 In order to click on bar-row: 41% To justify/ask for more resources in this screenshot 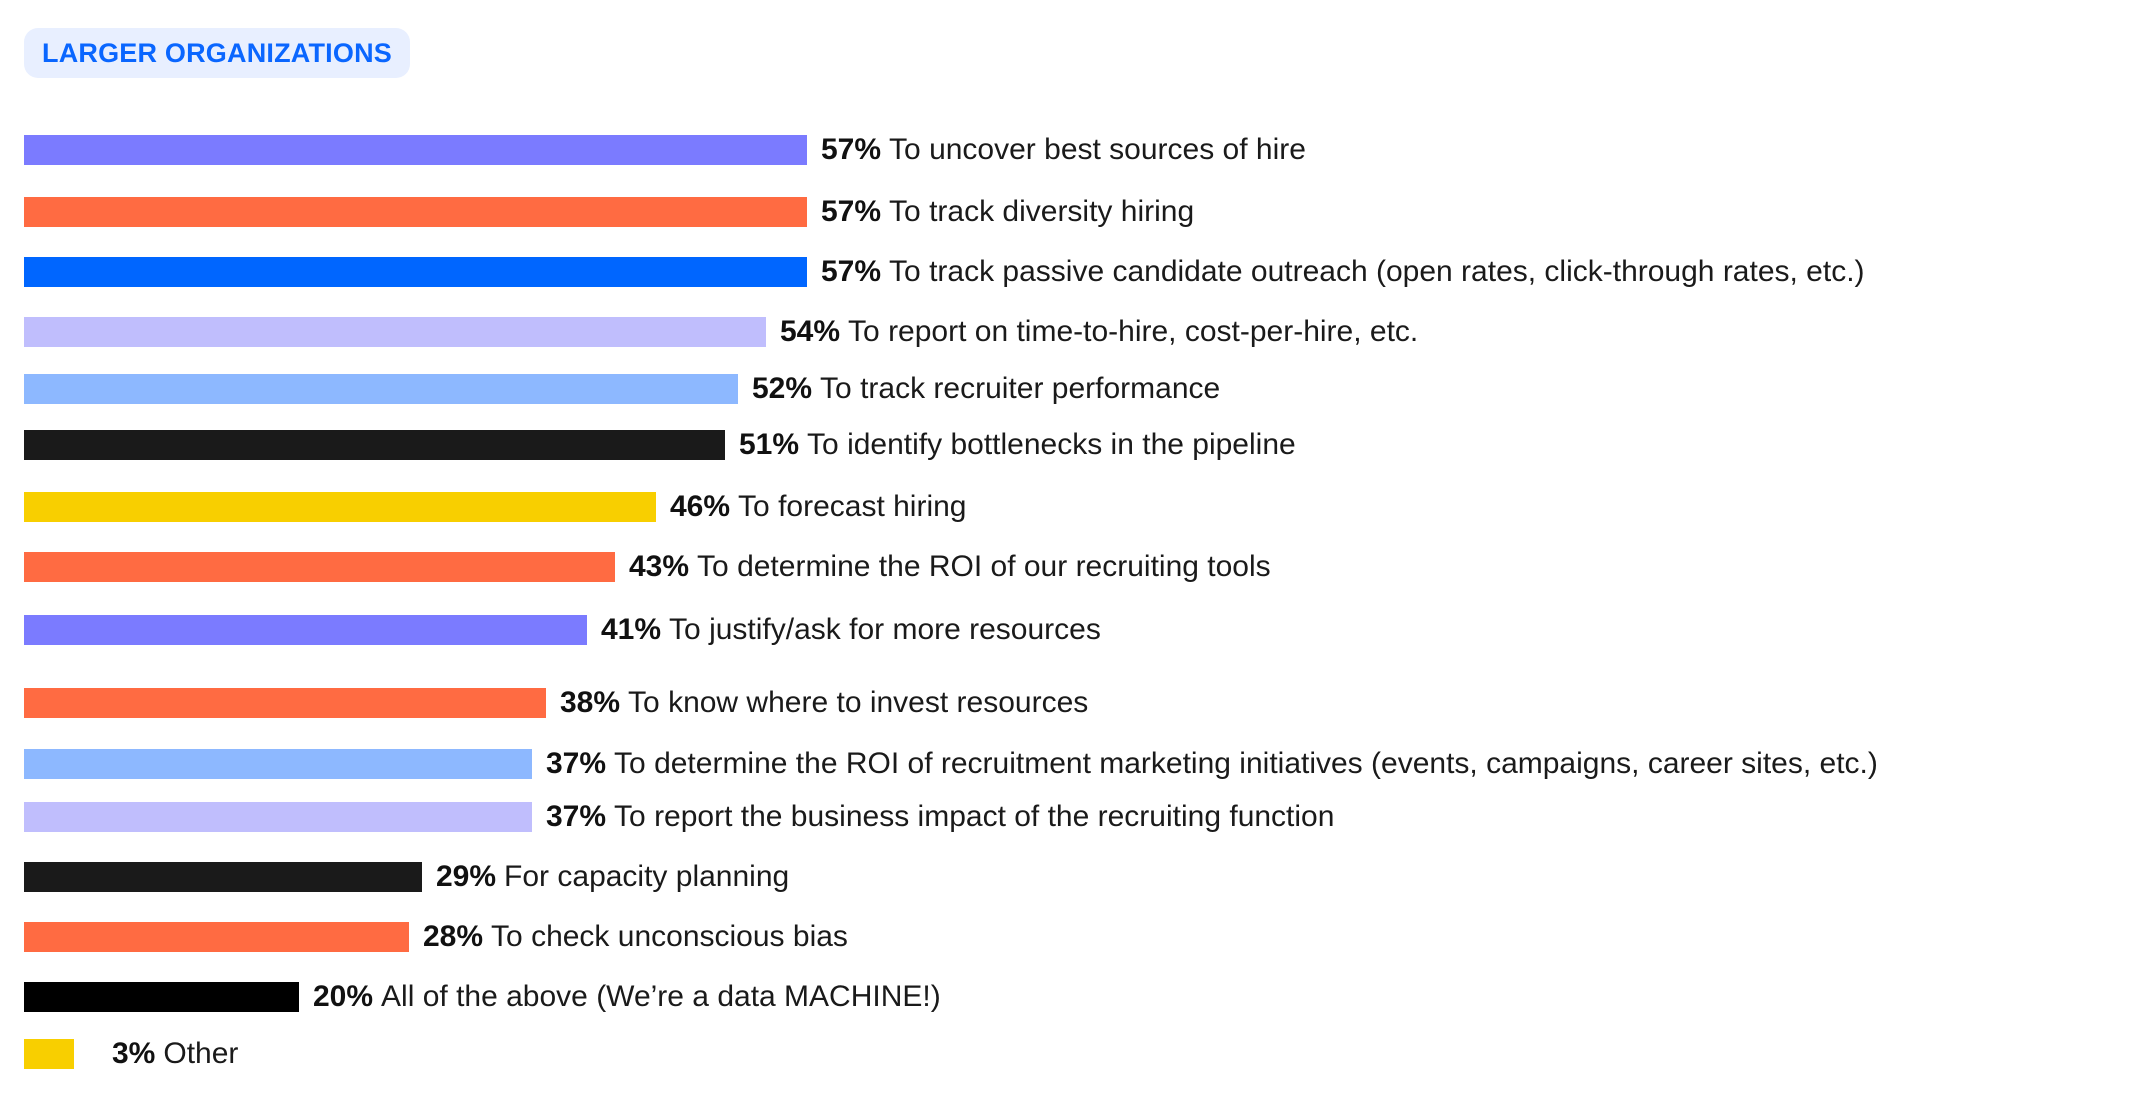, I will do `click(562, 630)`.